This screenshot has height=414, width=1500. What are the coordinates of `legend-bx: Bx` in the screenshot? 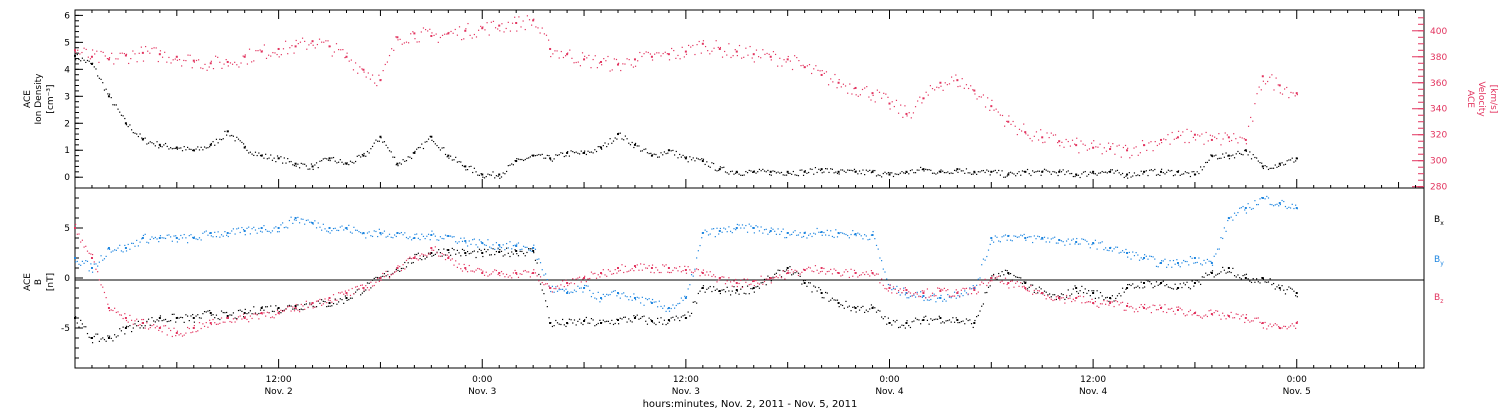 It's located at (1439, 221).